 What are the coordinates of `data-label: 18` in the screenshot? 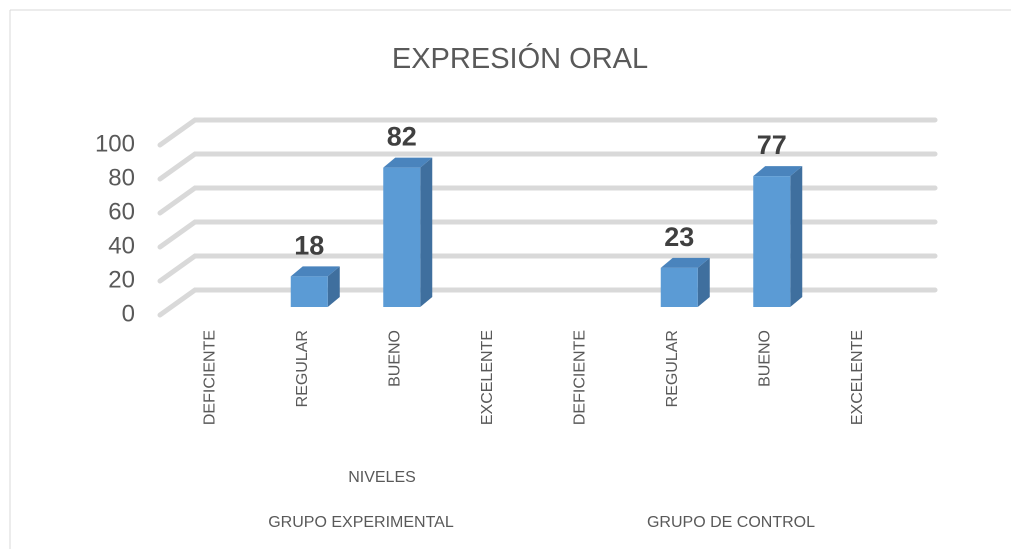 It's located at (309, 245).